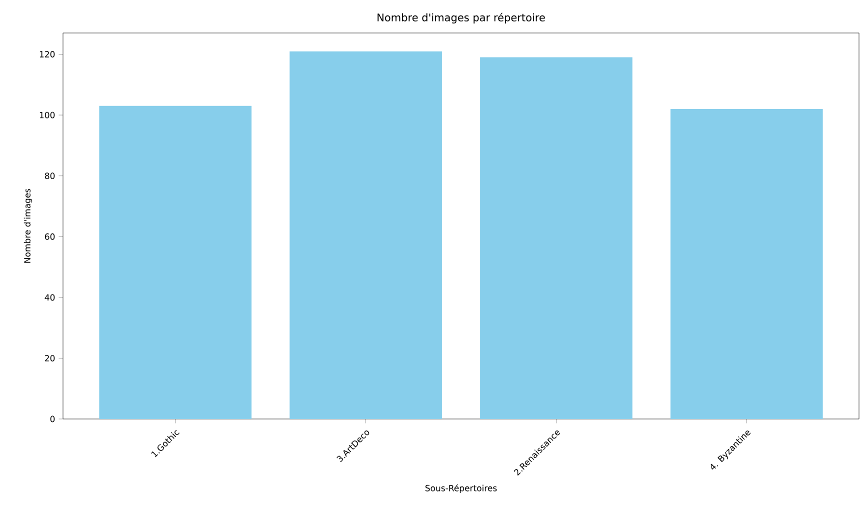 The width and height of the screenshot is (861, 518). What do you see at coordinates (49, 176) in the screenshot?
I see `y-tick-label: 80` at bounding box center [49, 176].